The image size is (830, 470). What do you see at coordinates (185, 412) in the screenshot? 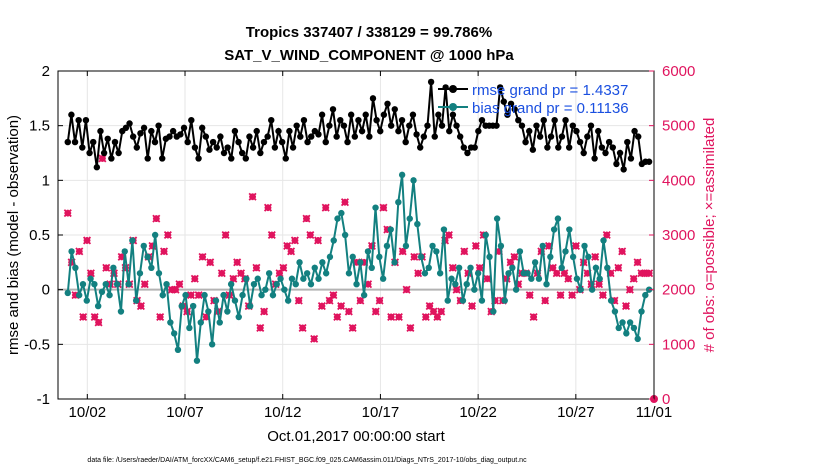
I see `x-tick-label: 10/07` at bounding box center [185, 412].